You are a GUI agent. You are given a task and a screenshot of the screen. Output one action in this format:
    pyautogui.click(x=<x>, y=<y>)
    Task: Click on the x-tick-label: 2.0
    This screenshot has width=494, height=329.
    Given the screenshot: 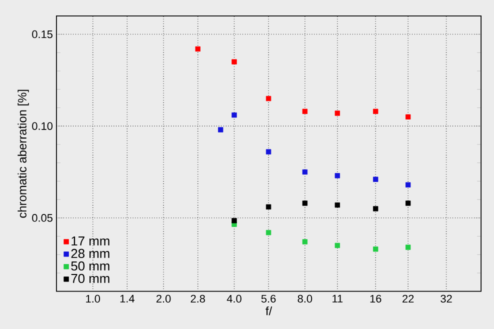 What is the action you would take?
    pyautogui.click(x=163, y=298)
    